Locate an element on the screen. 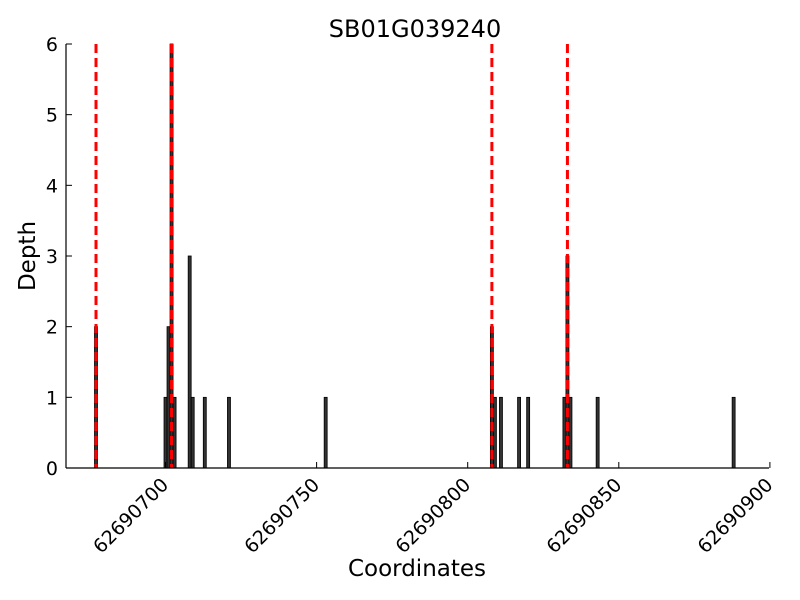 The image size is (800, 600). y-tick-label: 1 is located at coordinates (52, 398).